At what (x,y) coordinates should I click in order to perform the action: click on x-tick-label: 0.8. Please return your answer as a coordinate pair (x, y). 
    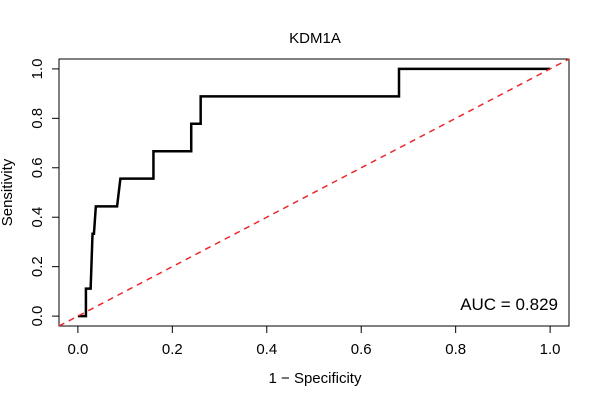
    Looking at the image, I should click on (455, 349).